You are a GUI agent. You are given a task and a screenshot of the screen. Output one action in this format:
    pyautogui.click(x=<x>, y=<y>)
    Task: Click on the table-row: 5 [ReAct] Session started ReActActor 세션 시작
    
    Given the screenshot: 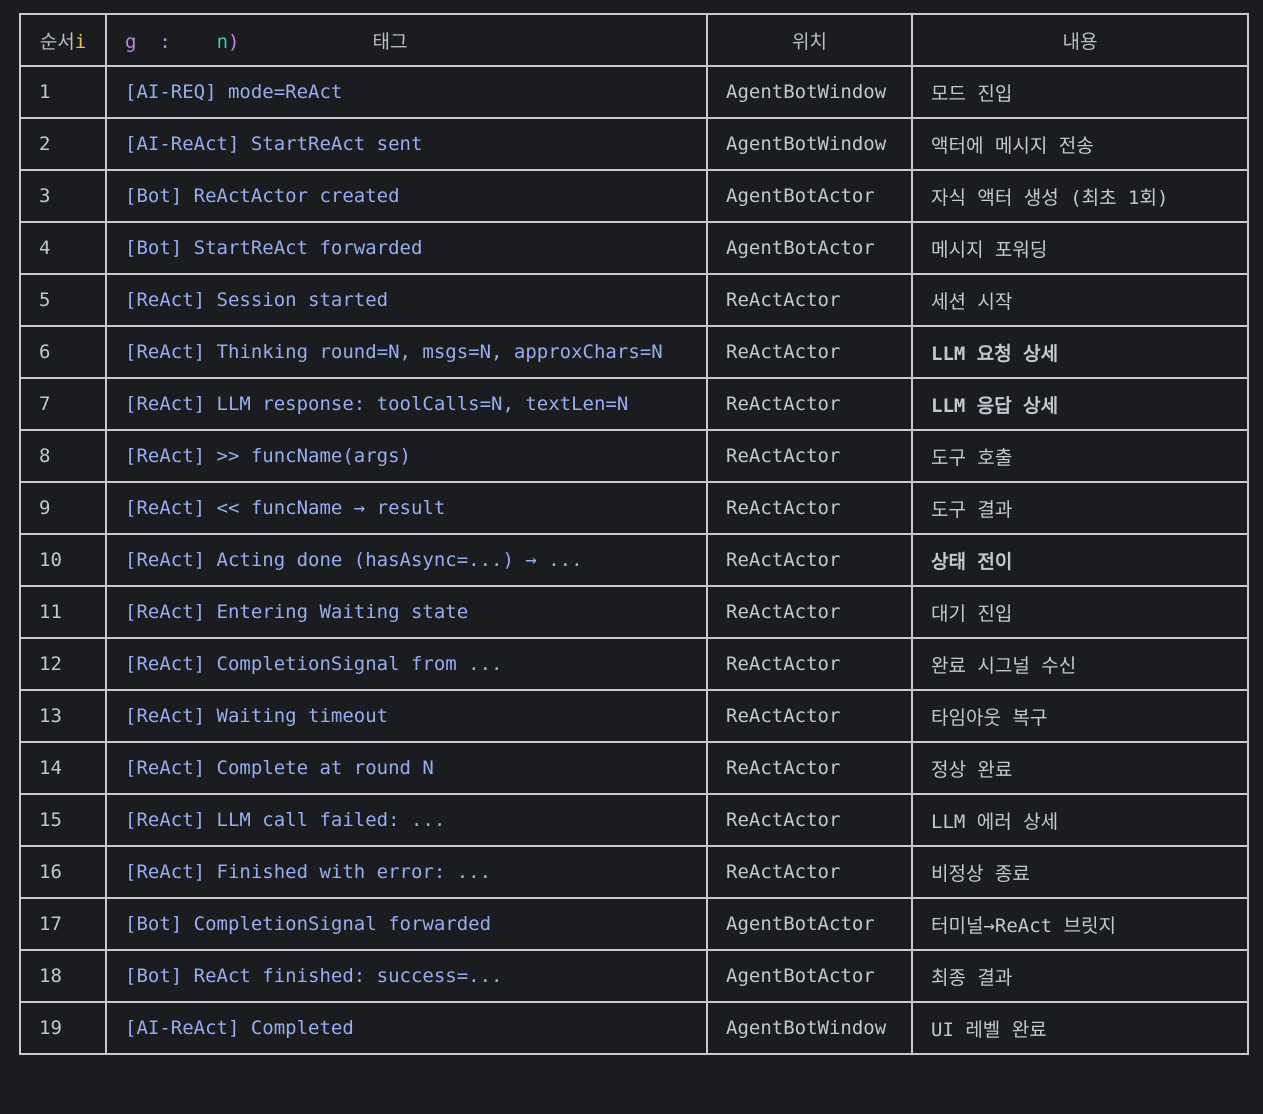 What is the action you would take?
    pyautogui.click(x=634, y=300)
    